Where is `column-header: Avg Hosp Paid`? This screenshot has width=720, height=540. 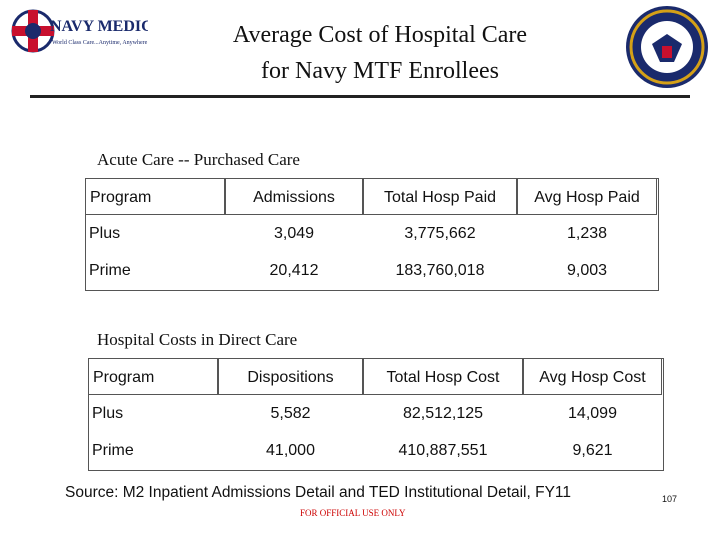 column-header: Avg Hosp Paid is located at coordinates (587, 196).